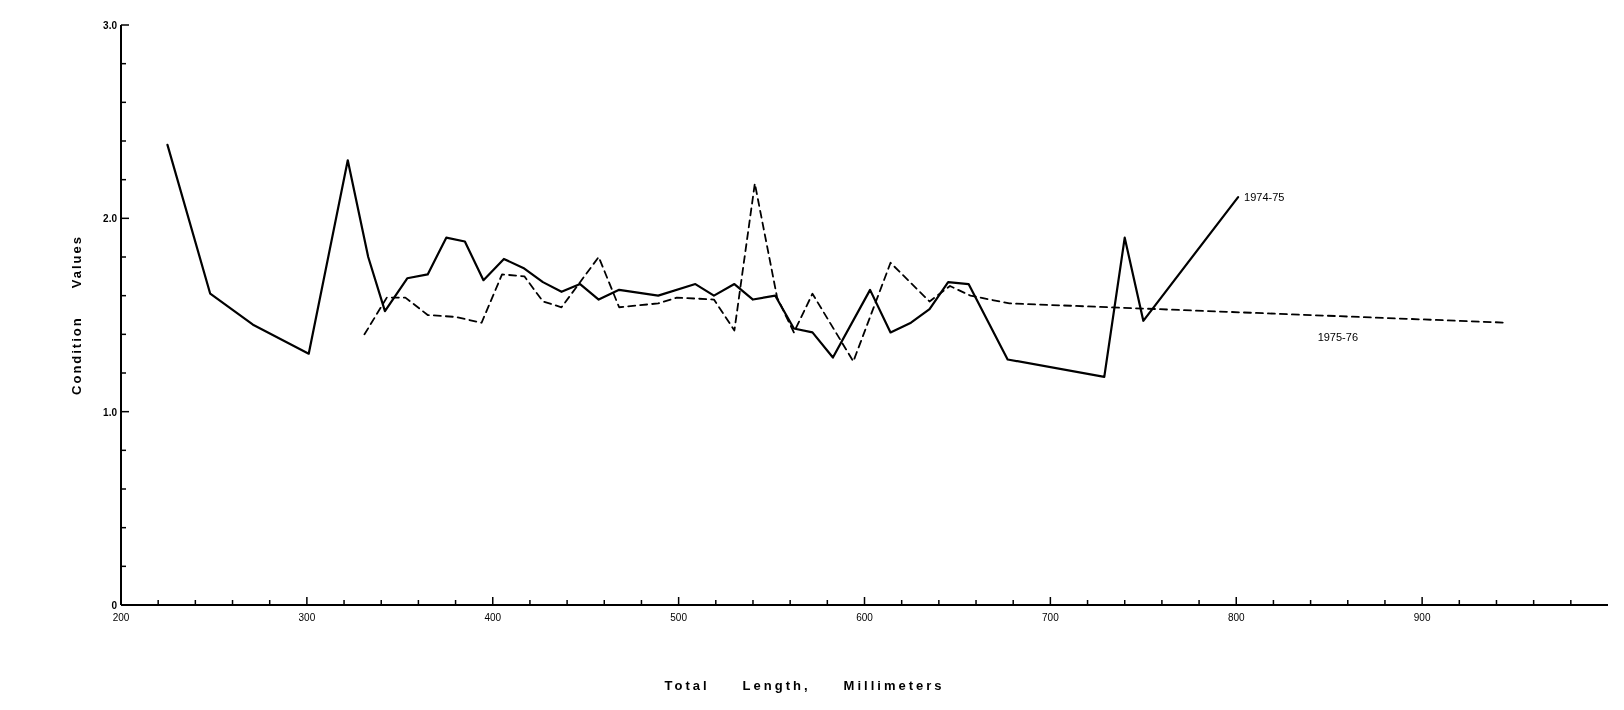 The height and width of the screenshot is (710, 1624). Describe the element at coordinates (679, 617) in the screenshot. I see `x-tick-label: 500` at that location.